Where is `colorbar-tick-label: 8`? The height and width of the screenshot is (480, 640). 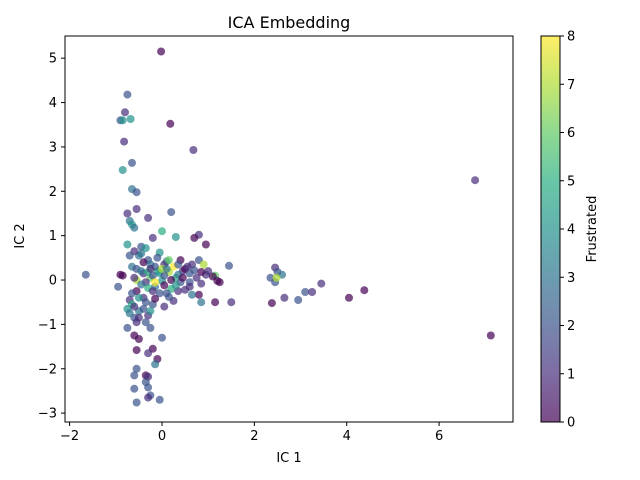 colorbar-tick-label: 8 is located at coordinates (571, 37).